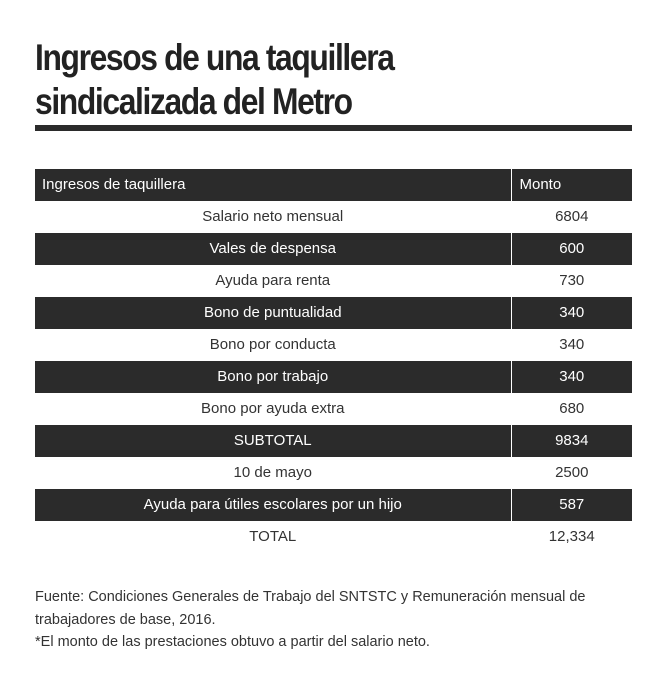 The image size is (660, 676). I want to click on row-value: 12,334, so click(571, 537).